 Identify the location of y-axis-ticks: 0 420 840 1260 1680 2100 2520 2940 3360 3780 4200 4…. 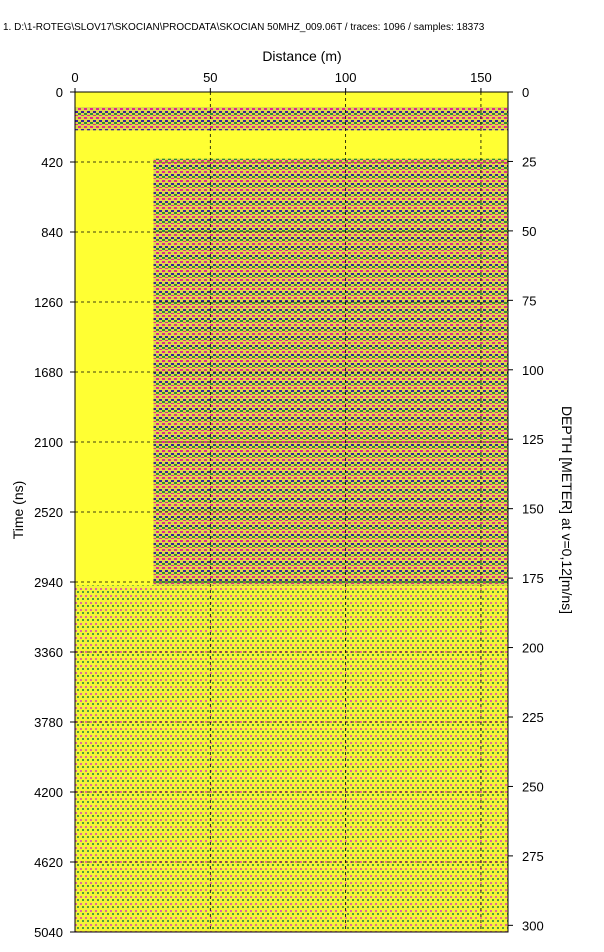
(54, 512).